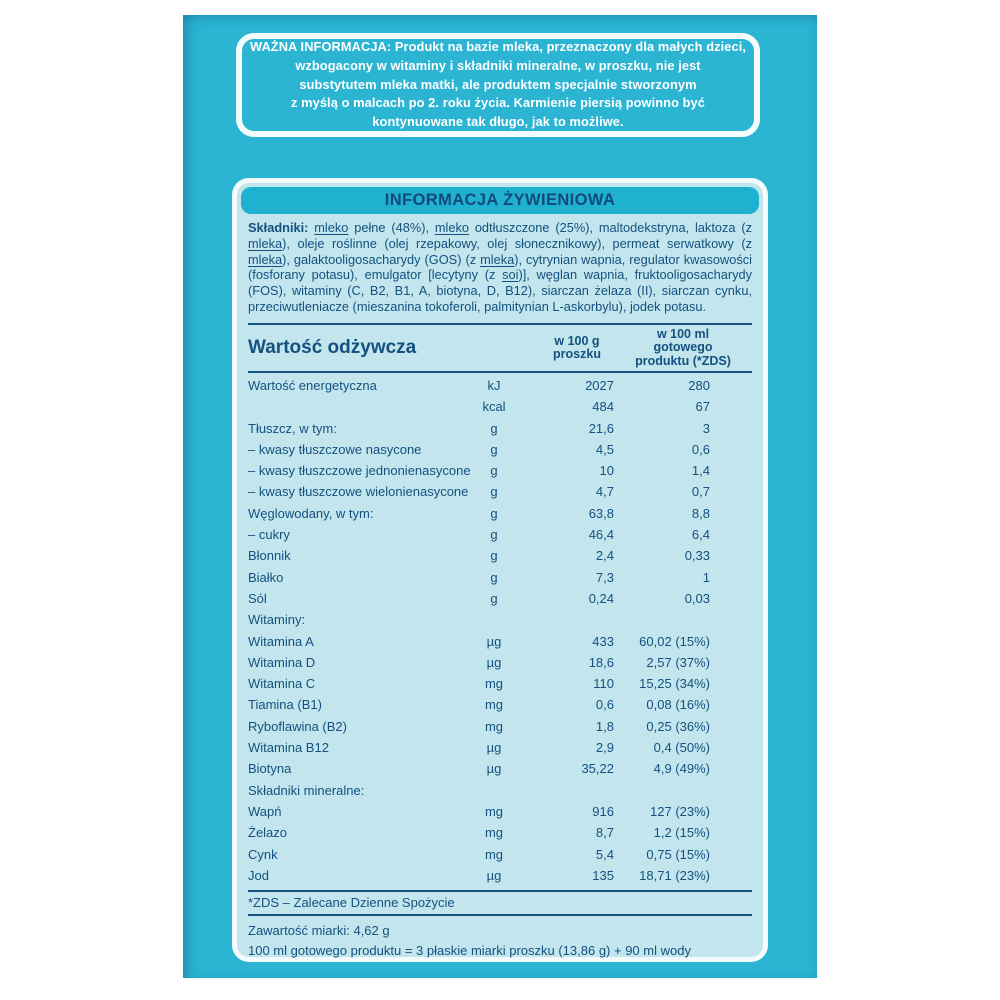 The height and width of the screenshot is (1000, 1000). Describe the element at coordinates (603, 641) in the screenshot. I see `table-cell-g: 433` at that location.